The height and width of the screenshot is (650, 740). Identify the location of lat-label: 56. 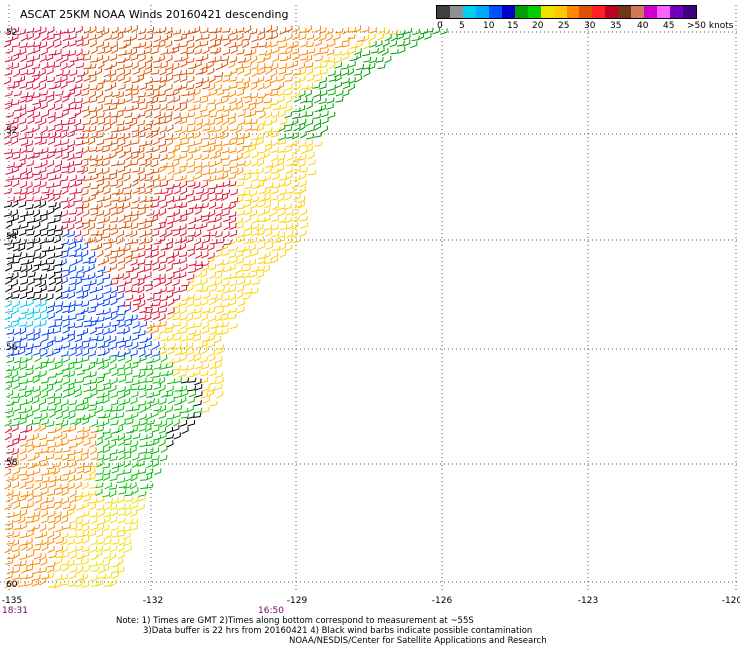
(12, 348).